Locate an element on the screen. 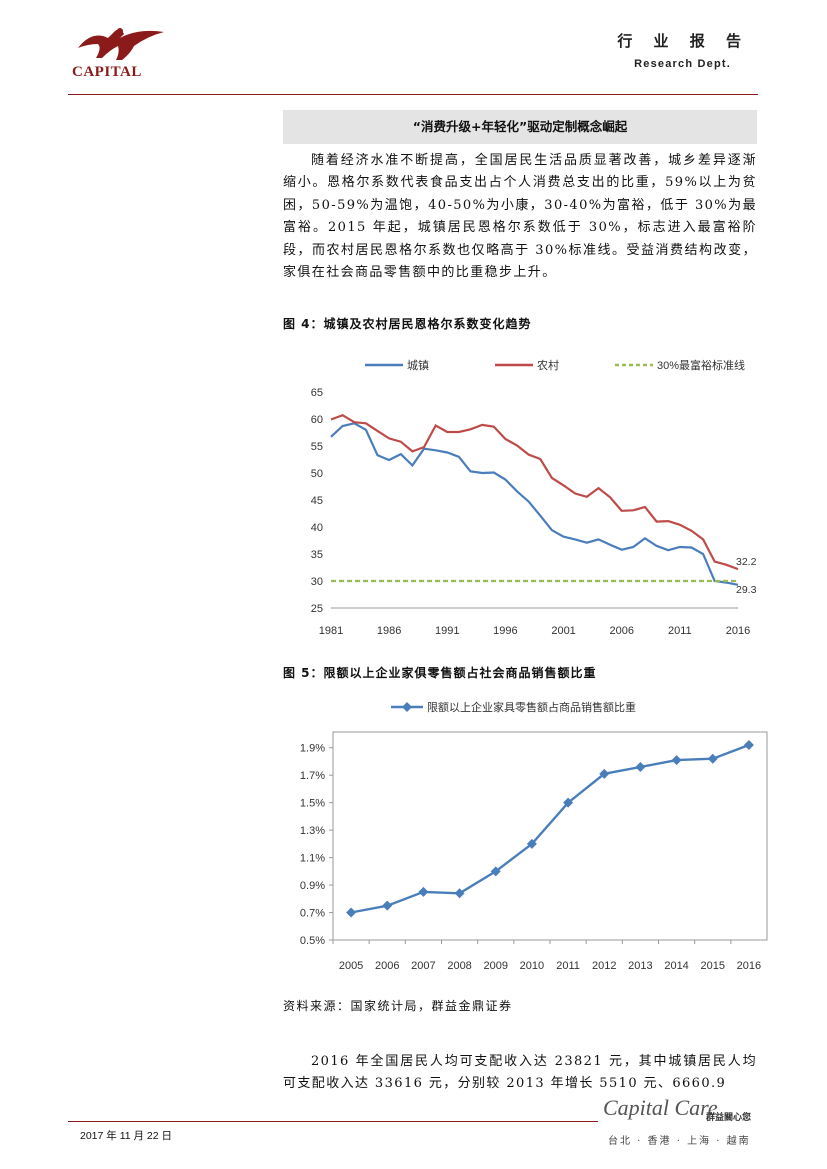  x-tick-label: 2009 is located at coordinates (496, 966).